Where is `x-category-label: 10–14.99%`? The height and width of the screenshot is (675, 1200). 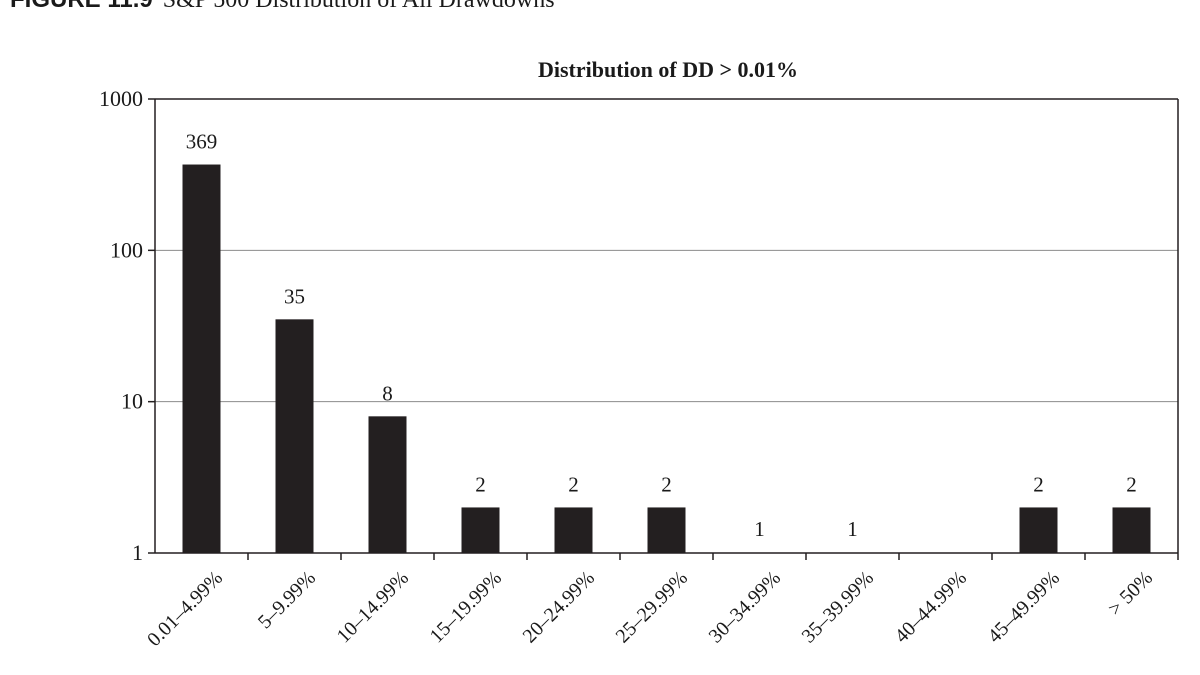
x-category-label: 10–14.99% is located at coordinates (373, 607).